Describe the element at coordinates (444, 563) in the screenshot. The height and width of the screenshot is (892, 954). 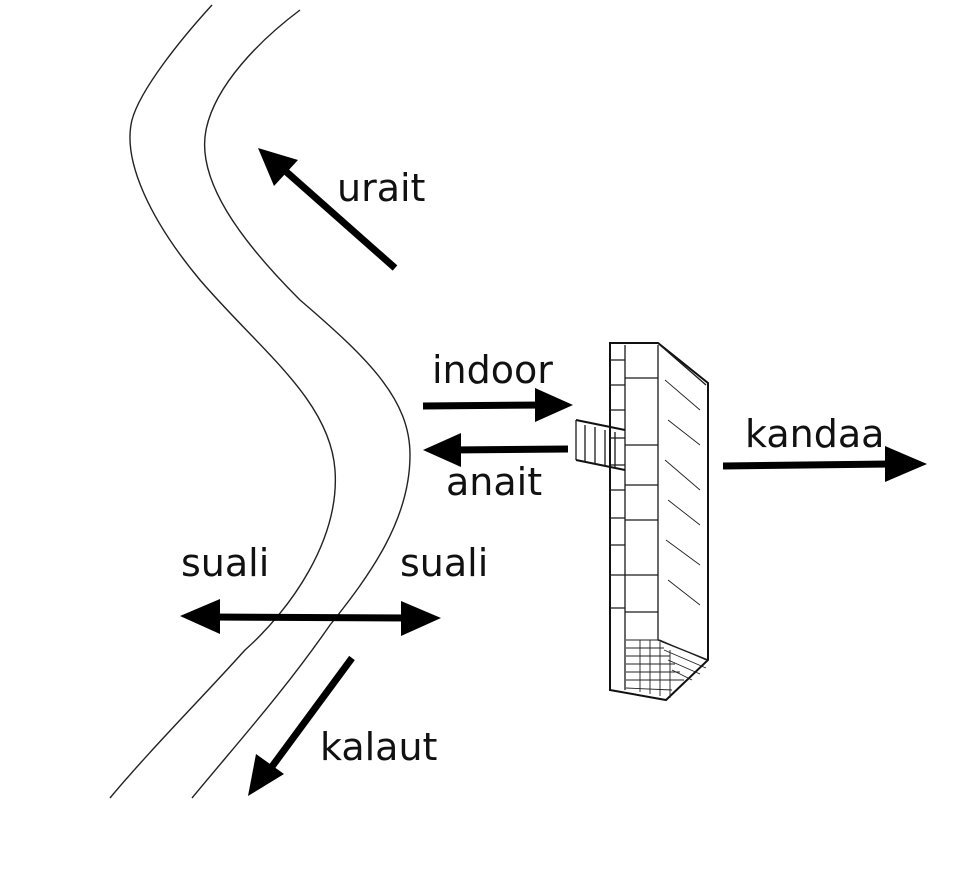
I see `label-suali-right: suali` at that location.